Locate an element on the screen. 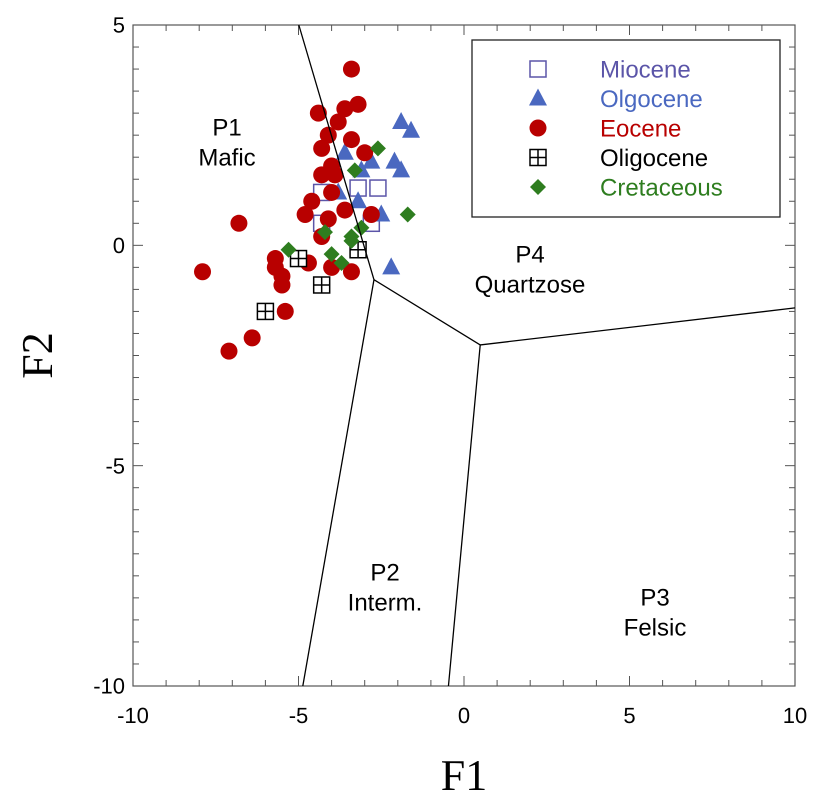 Image resolution: width=818 pixels, height=803 pixels. x-tick-label: 0 is located at coordinates (464, 715).